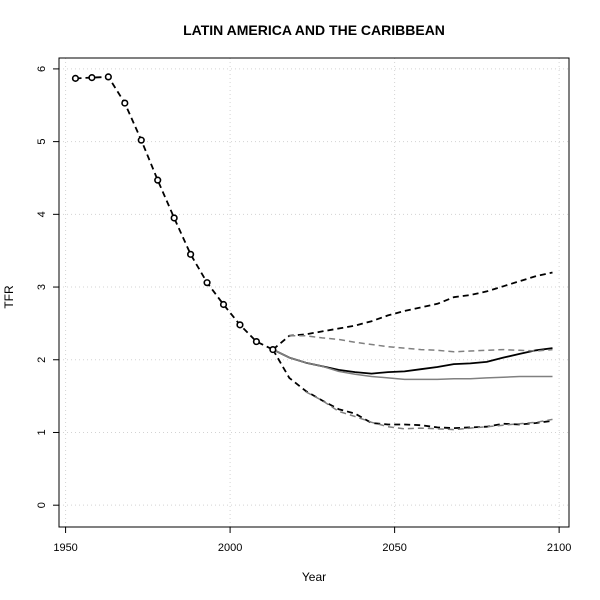  What do you see at coordinates (559, 548) in the screenshot?
I see `x-tick-label: 2100` at bounding box center [559, 548].